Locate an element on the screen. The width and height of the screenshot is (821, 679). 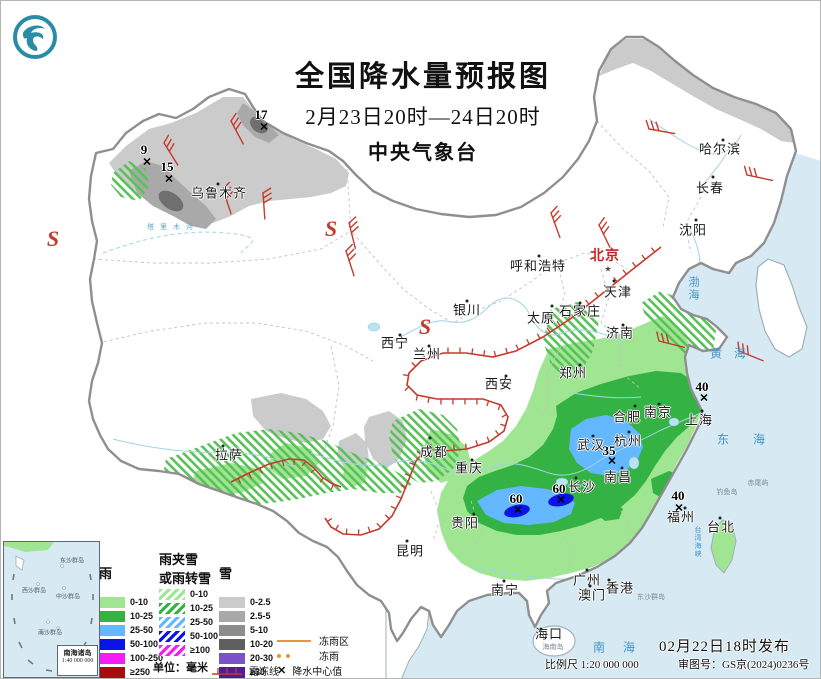
legend-frozen-rain-label: 冻雨 is located at coordinates (329, 657).